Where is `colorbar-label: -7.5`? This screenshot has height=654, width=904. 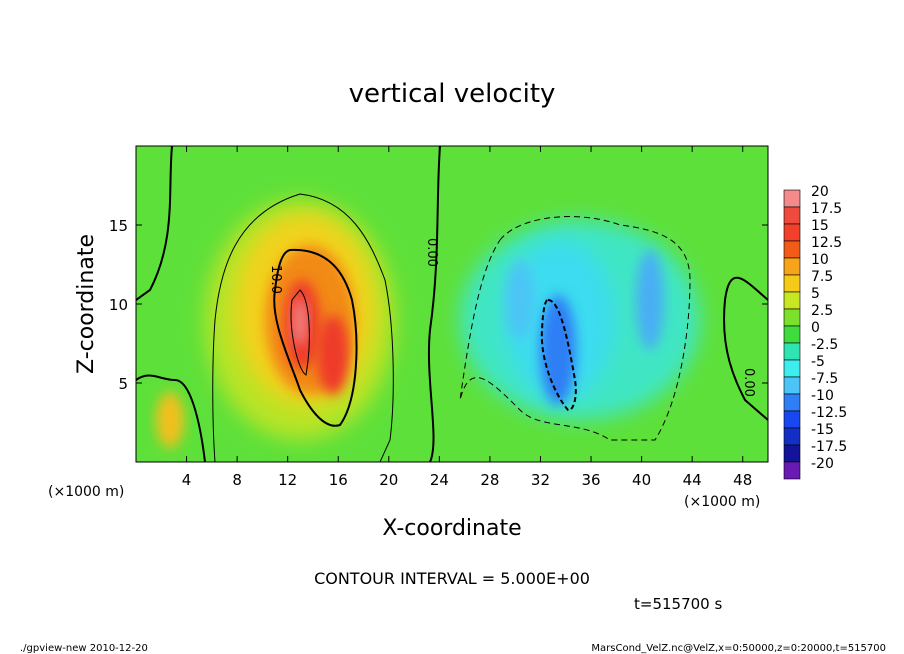 colorbar-label: -7.5 is located at coordinates (824, 379).